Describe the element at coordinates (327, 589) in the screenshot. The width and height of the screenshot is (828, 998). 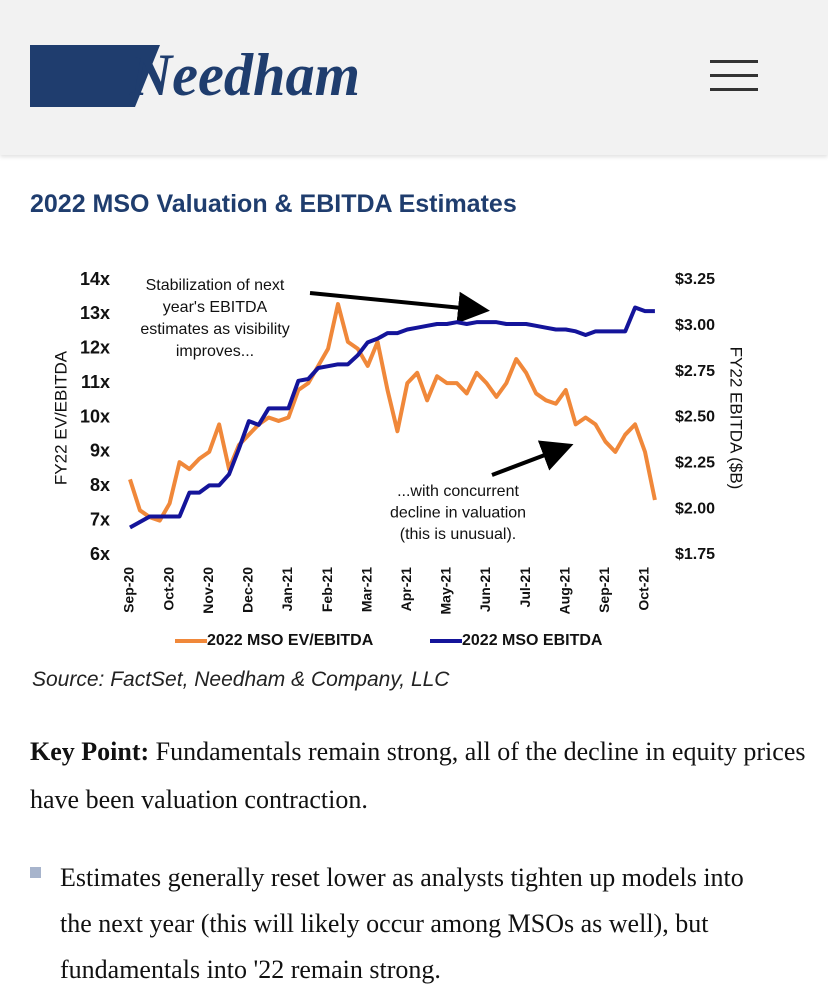
I see `x-tick-label: Feb-21` at that location.